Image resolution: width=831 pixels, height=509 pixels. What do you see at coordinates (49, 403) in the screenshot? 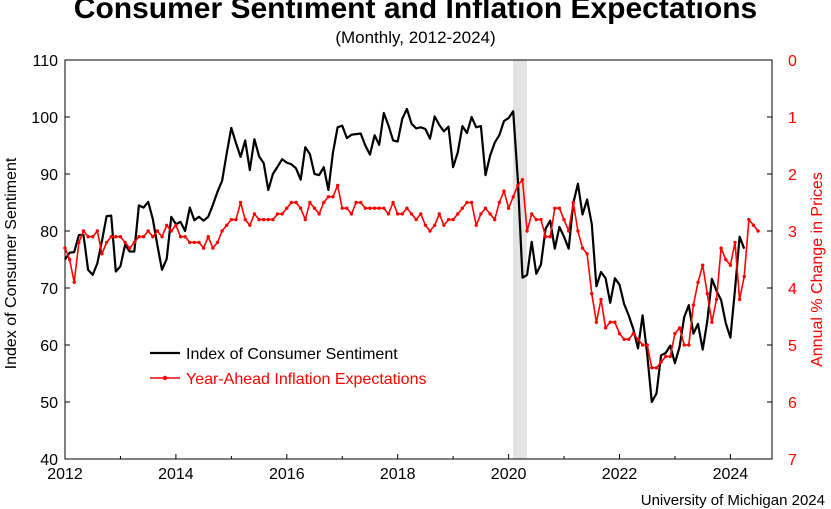
I see `left-tick-label: 50` at bounding box center [49, 403].